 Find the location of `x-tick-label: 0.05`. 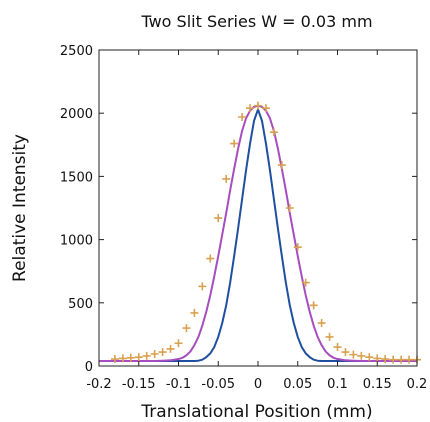

x-tick-label: 0.05 is located at coordinates (297, 384).